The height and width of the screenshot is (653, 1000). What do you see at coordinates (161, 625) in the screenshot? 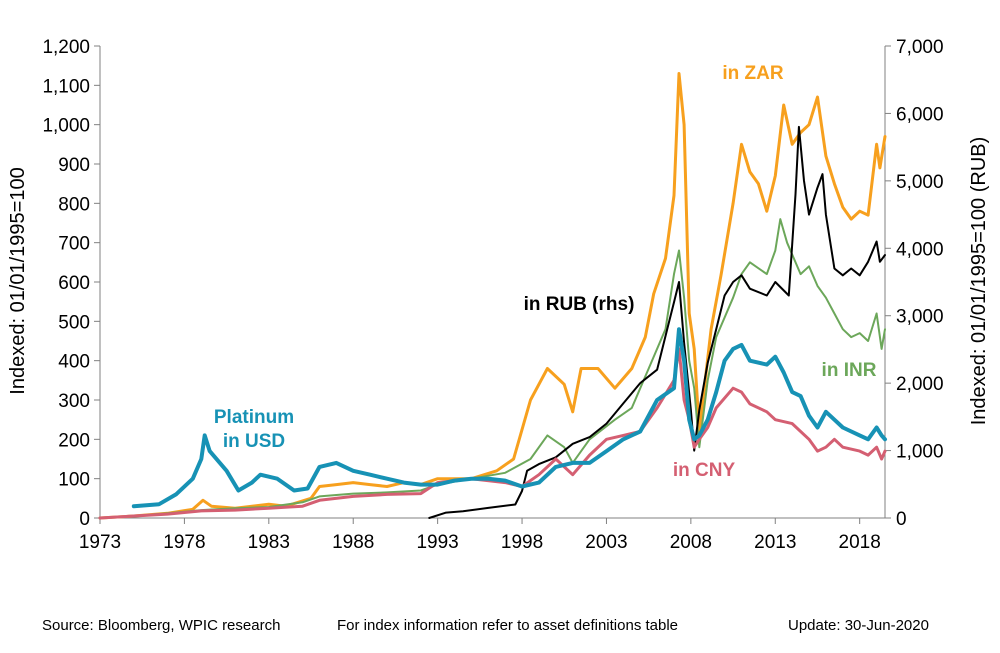
I see `footer-source: Source: Bloomberg, WPIC research` at bounding box center [161, 625].